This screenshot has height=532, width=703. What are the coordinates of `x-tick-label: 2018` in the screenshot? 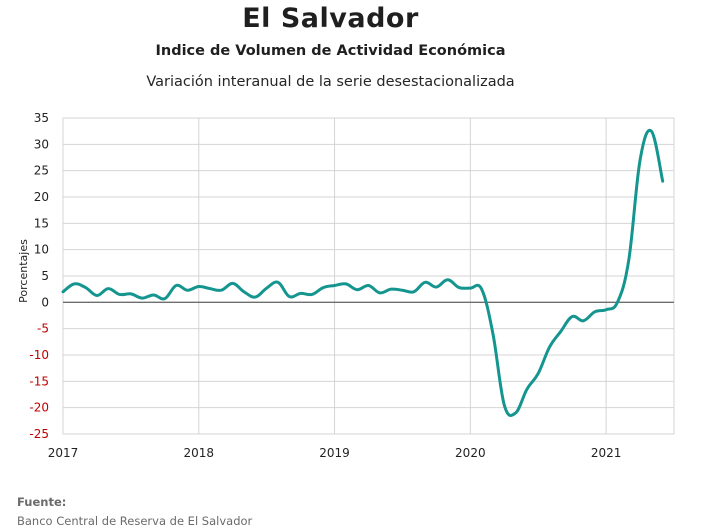 It's located at (199, 453).